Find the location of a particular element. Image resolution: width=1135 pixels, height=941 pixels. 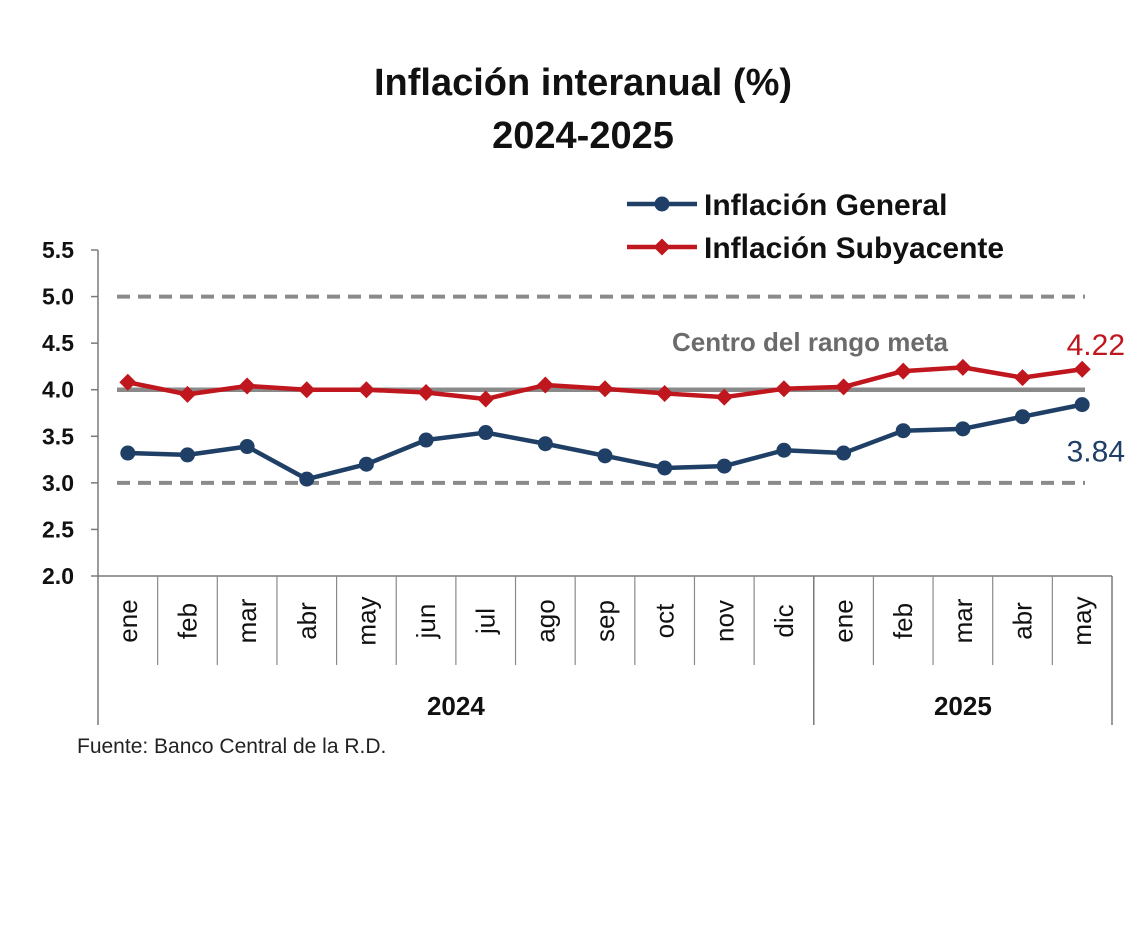

y-tick-label: 5.0 is located at coordinates (58, 297).